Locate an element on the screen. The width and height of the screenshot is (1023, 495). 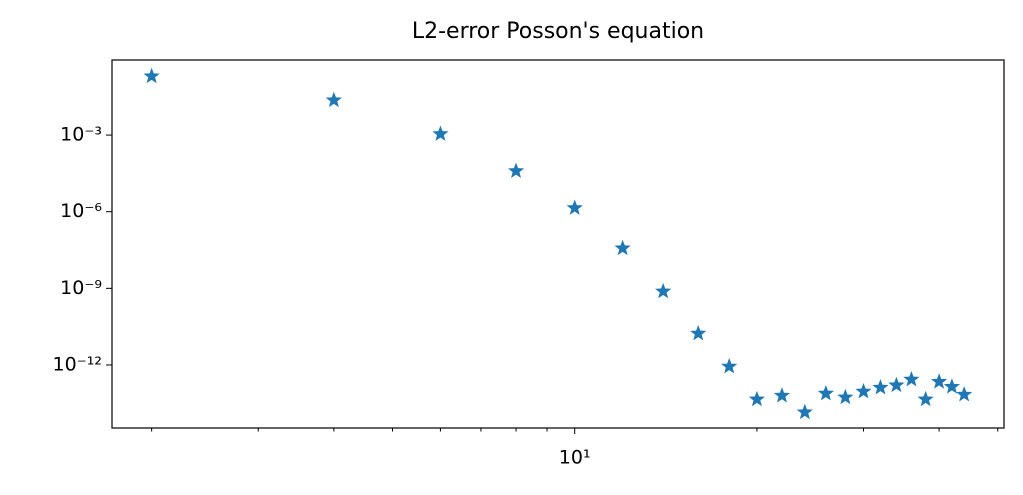
y-tick-label: 10⁻¹² is located at coordinates (77, 364).